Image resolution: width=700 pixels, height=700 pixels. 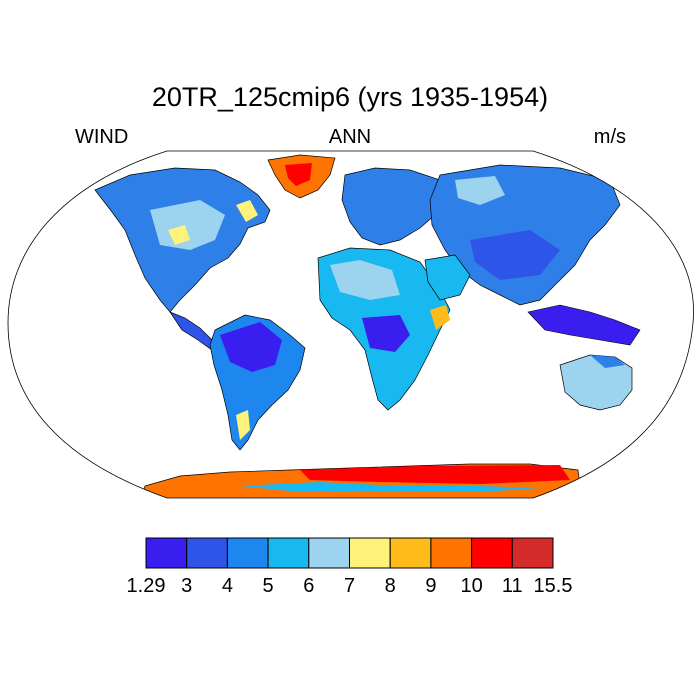 What do you see at coordinates (187, 586) in the screenshot?
I see `colorbar-label-1: 3` at bounding box center [187, 586].